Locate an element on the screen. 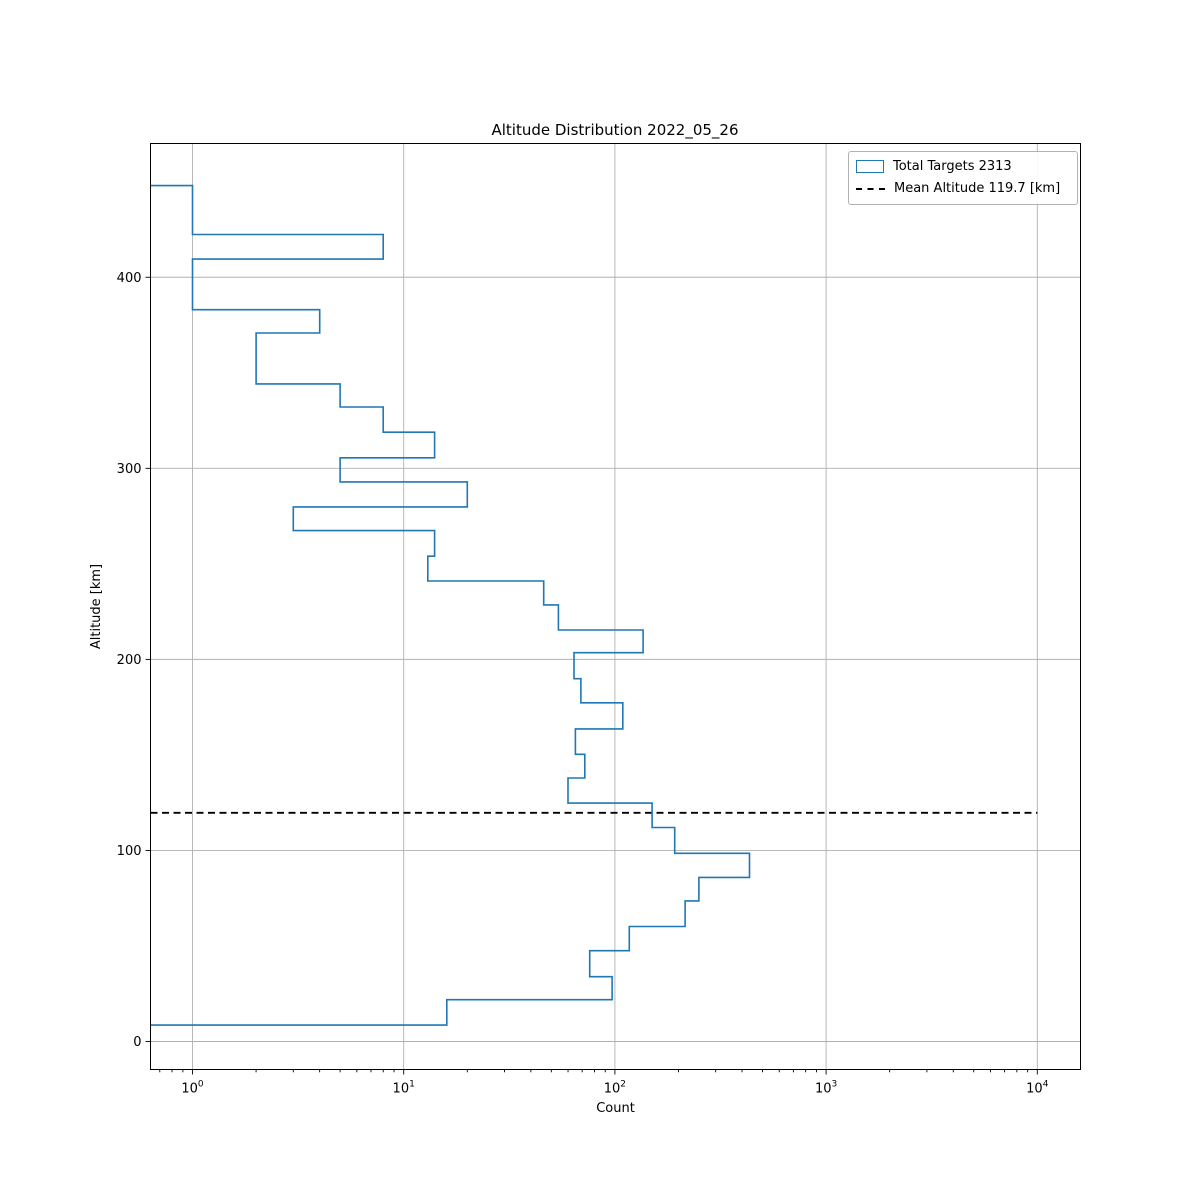 The width and height of the screenshot is (1200, 1200). y-tick-labels: 0 100 200 300 400 is located at coordinates (129, 660).